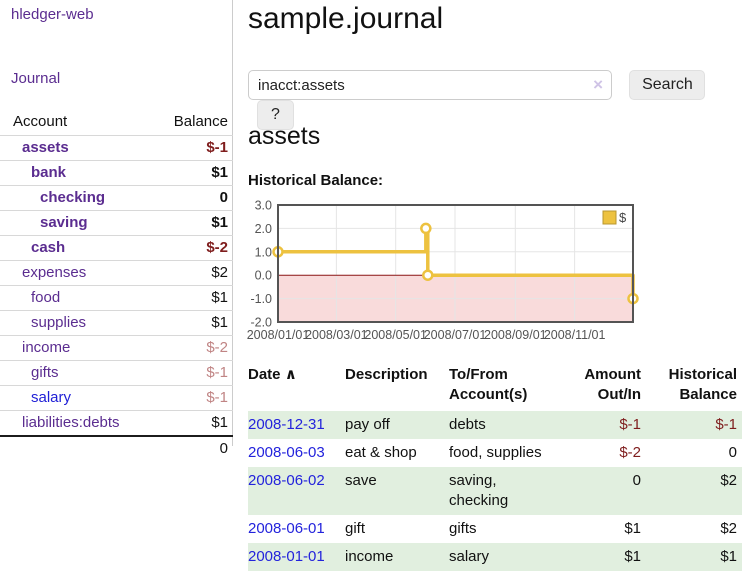 The width and height of the screenshot is (742, 582). Describe the element at coordinates (54, 272) in the screenshot. I see `account-link-expenses: expenses` at that location.